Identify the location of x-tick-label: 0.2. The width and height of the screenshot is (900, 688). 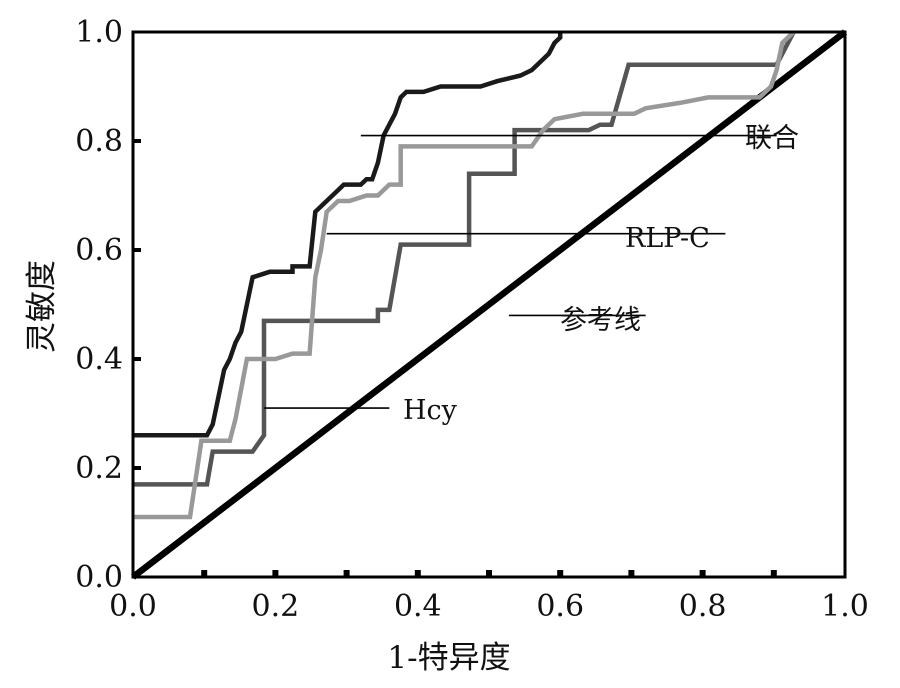
(276, 606).